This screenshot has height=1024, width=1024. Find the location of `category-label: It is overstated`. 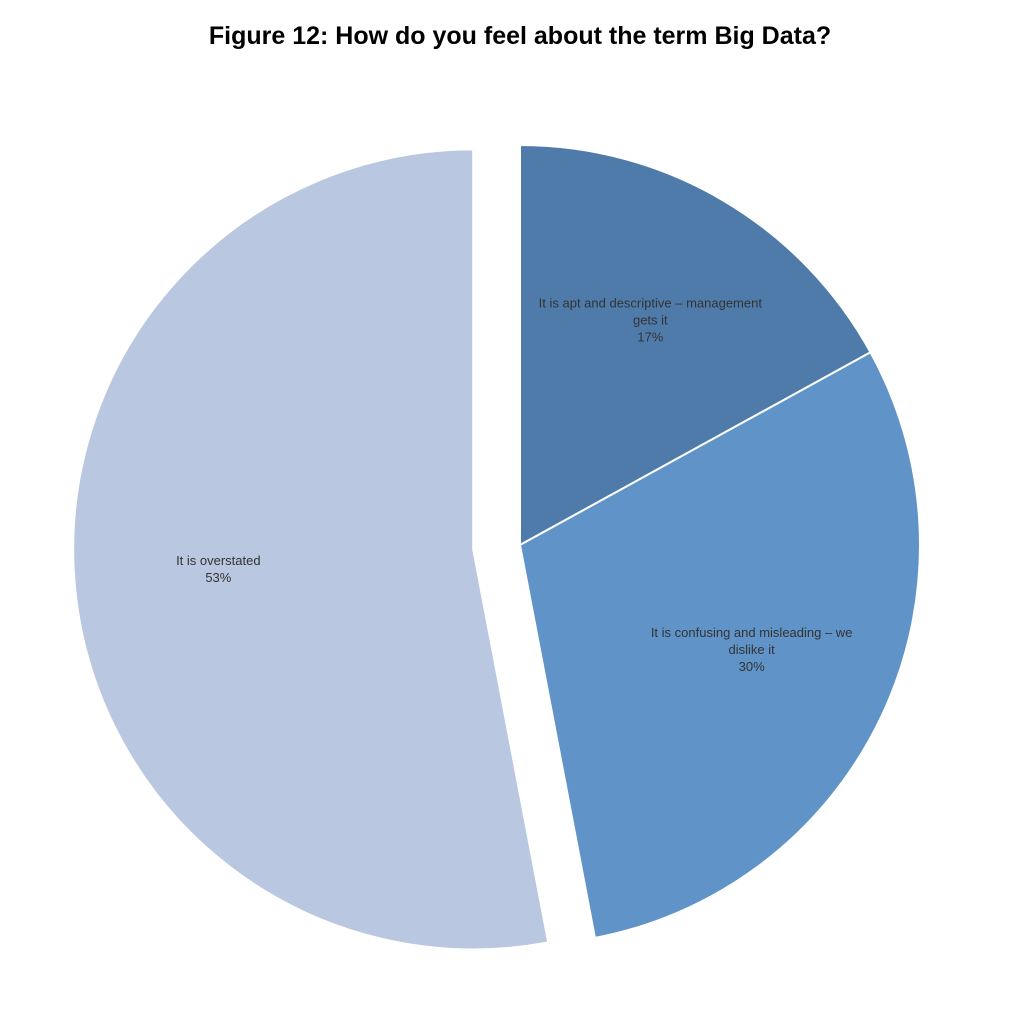

category-label: It is overstated is located at coordinates (218, 560).